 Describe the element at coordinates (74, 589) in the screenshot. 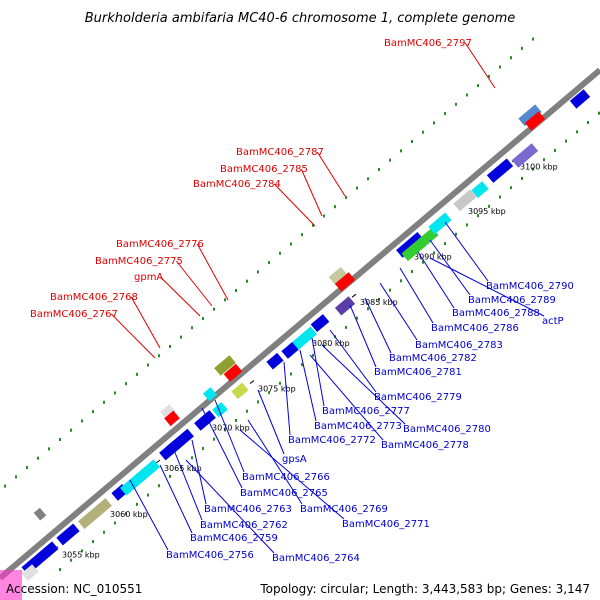

I see `accession-label: Accession: NC_010551` at that location.